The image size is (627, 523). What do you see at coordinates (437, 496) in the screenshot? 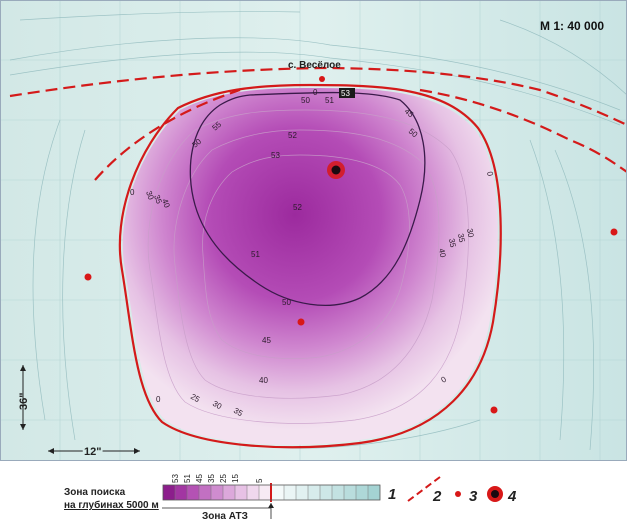
I see `legend-item-2-number: 2` at bounding box center [437, 496].